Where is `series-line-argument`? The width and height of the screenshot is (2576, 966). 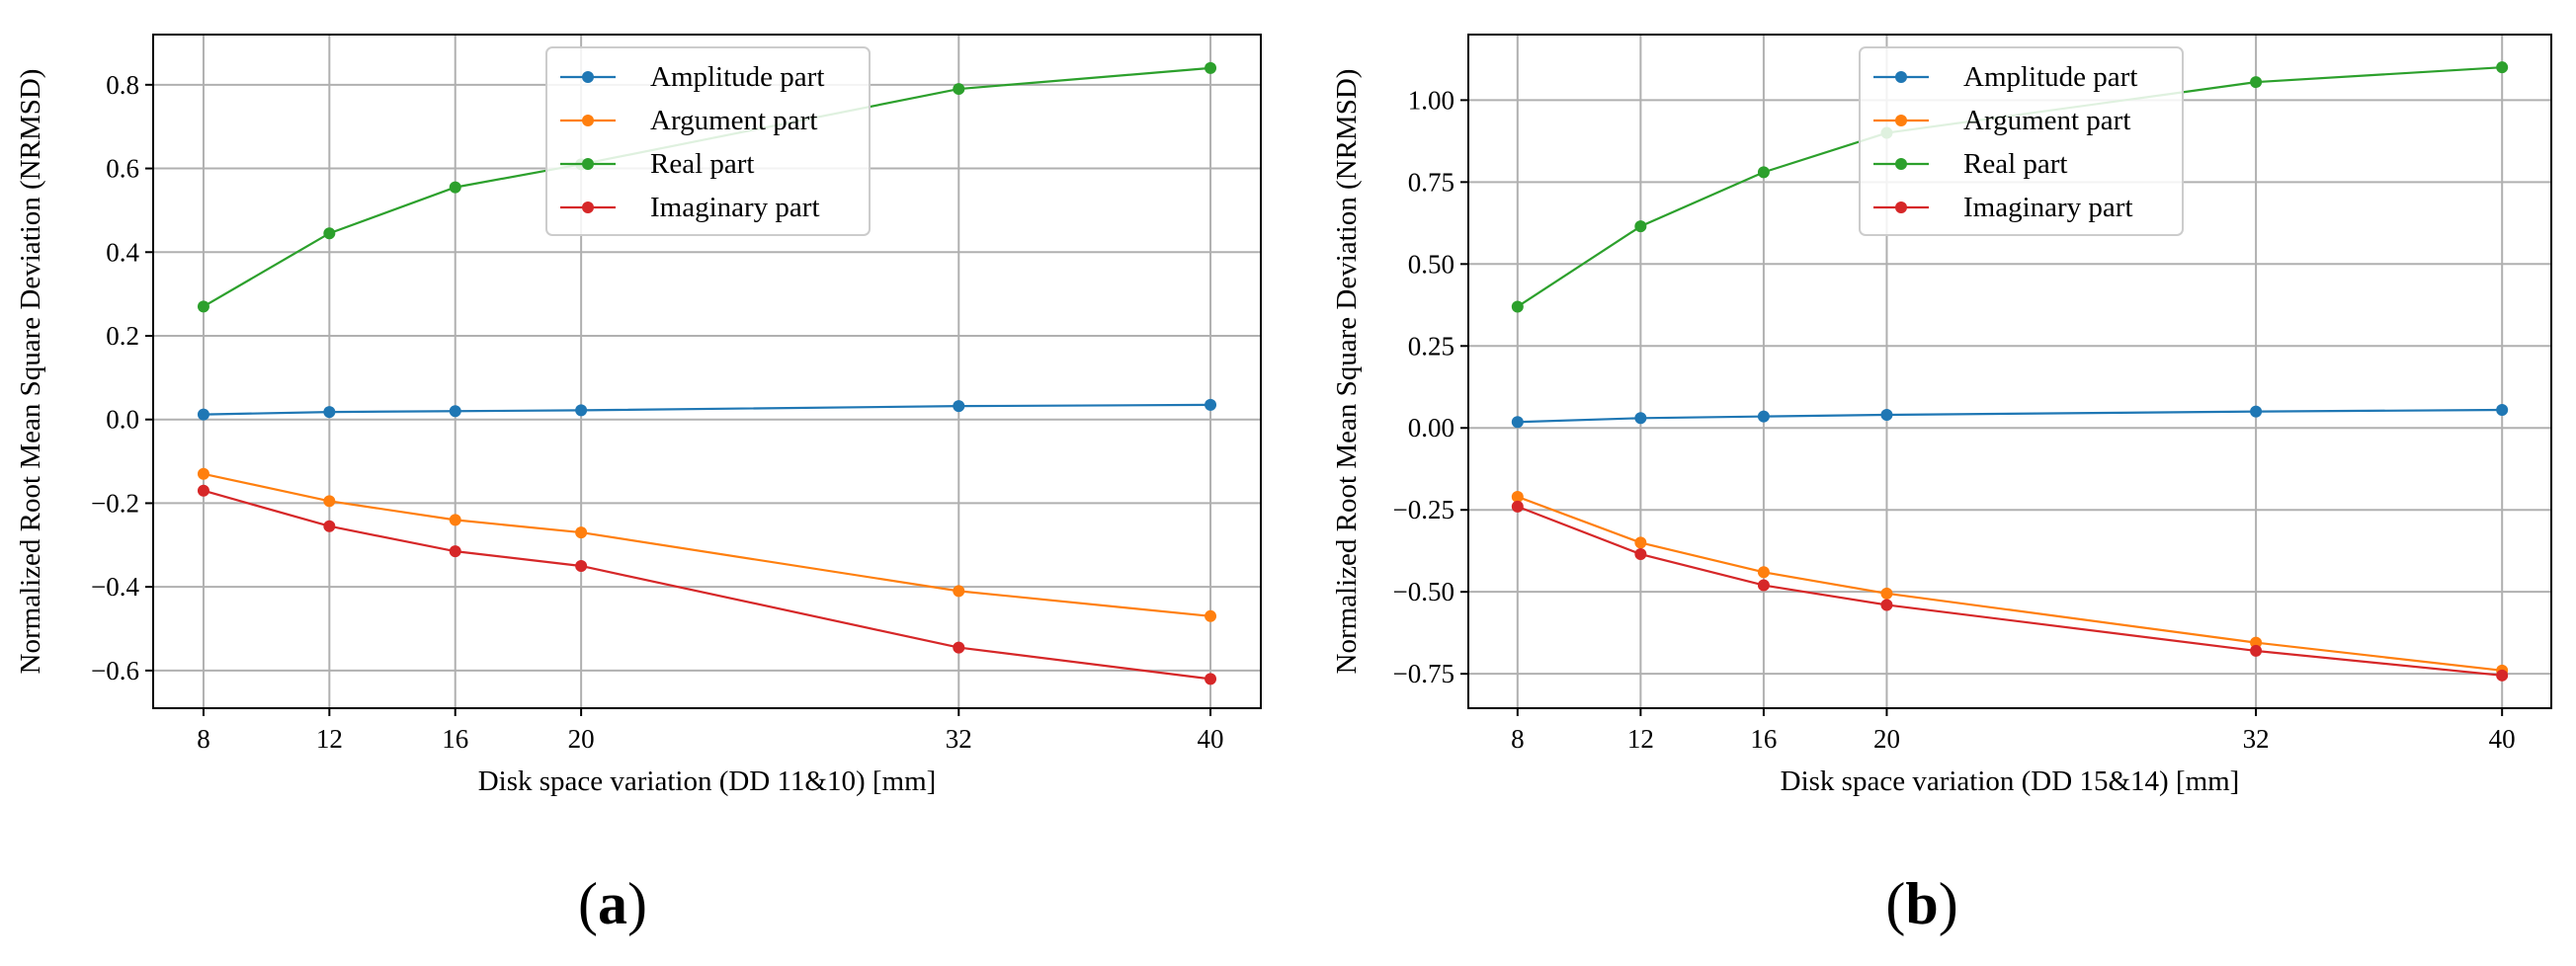 series-line-argument is located at coordinates (2010, 583).